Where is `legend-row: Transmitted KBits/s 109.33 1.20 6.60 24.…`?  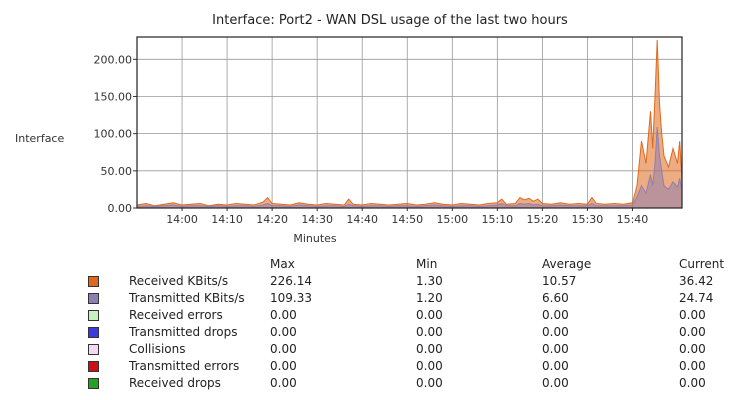
legend-row: Transmitted KBits/s 109.33 1.20 6.60 24.… is located at coordinates (413, 298).